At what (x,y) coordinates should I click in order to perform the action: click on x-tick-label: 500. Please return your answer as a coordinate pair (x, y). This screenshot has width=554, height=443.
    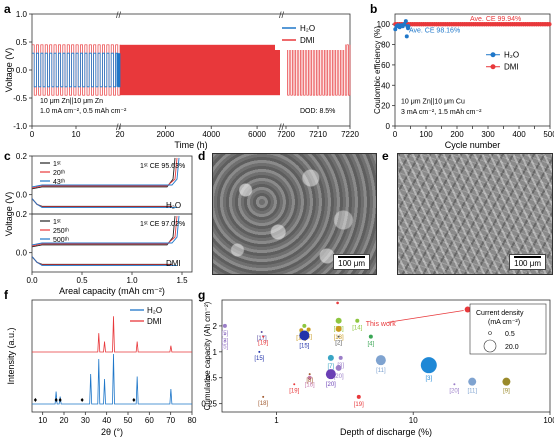
    Looking at the image, I should click on (548, 134).